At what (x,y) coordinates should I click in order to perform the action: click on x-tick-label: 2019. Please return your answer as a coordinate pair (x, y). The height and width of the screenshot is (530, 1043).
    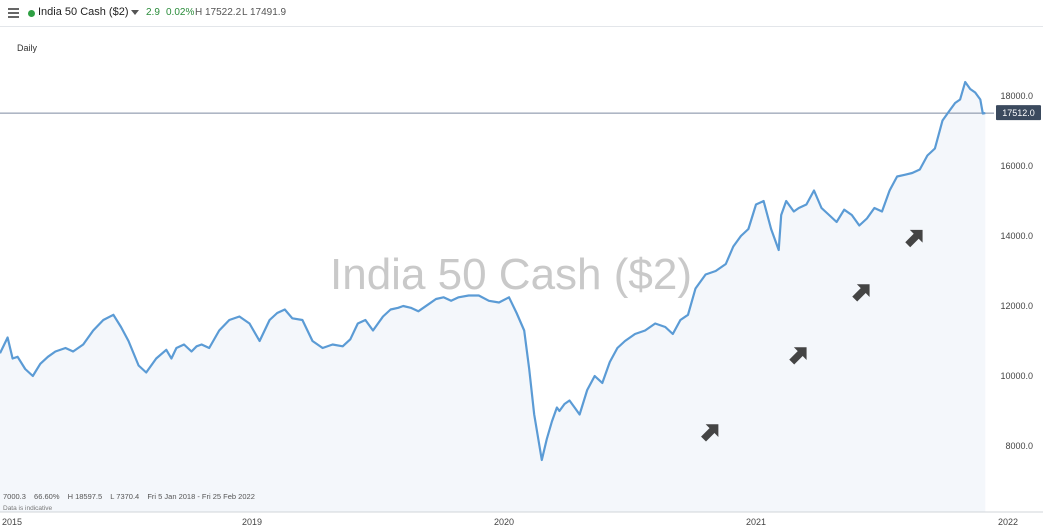
    Looking at the image, I should click on (252, 522).